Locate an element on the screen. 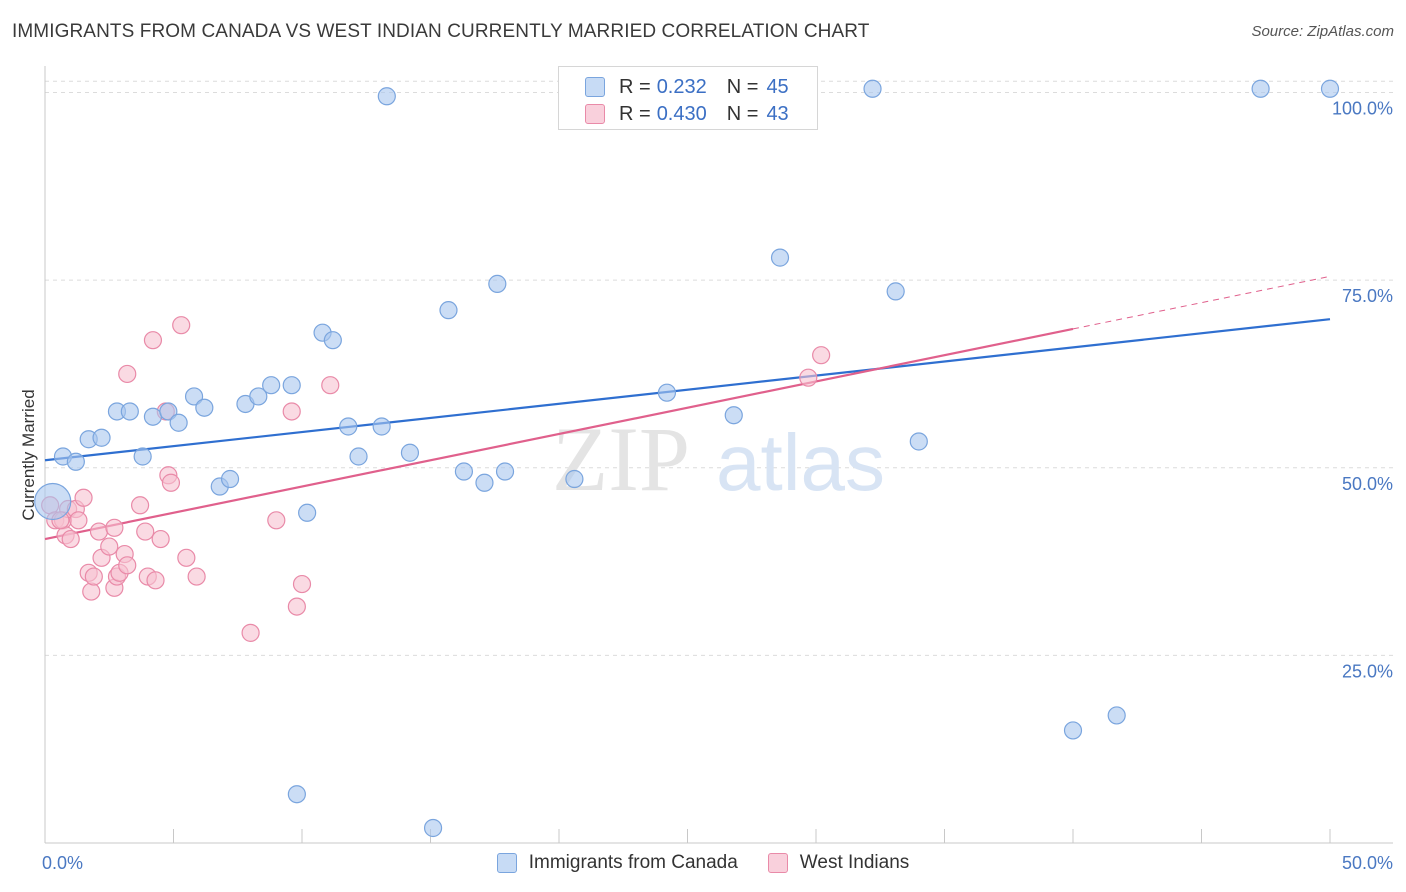  legend-r-value: 0.430 is located at coordinates (681, 113).